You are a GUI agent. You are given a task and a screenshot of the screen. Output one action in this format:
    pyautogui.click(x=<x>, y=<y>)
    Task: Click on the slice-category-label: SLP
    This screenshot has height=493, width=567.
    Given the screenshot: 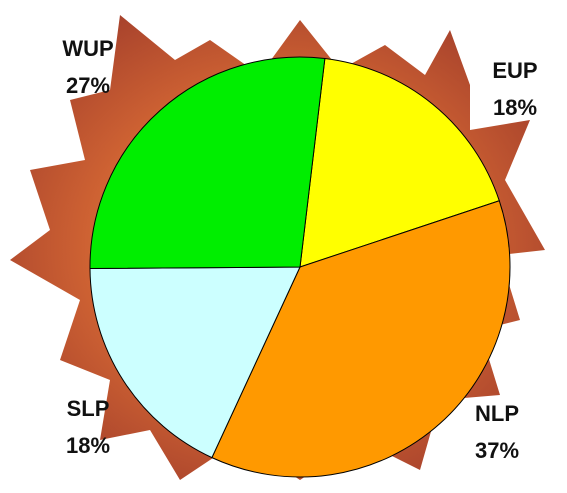 What is the action you would take?
    pyautogui.click(x=88, y=408)
    